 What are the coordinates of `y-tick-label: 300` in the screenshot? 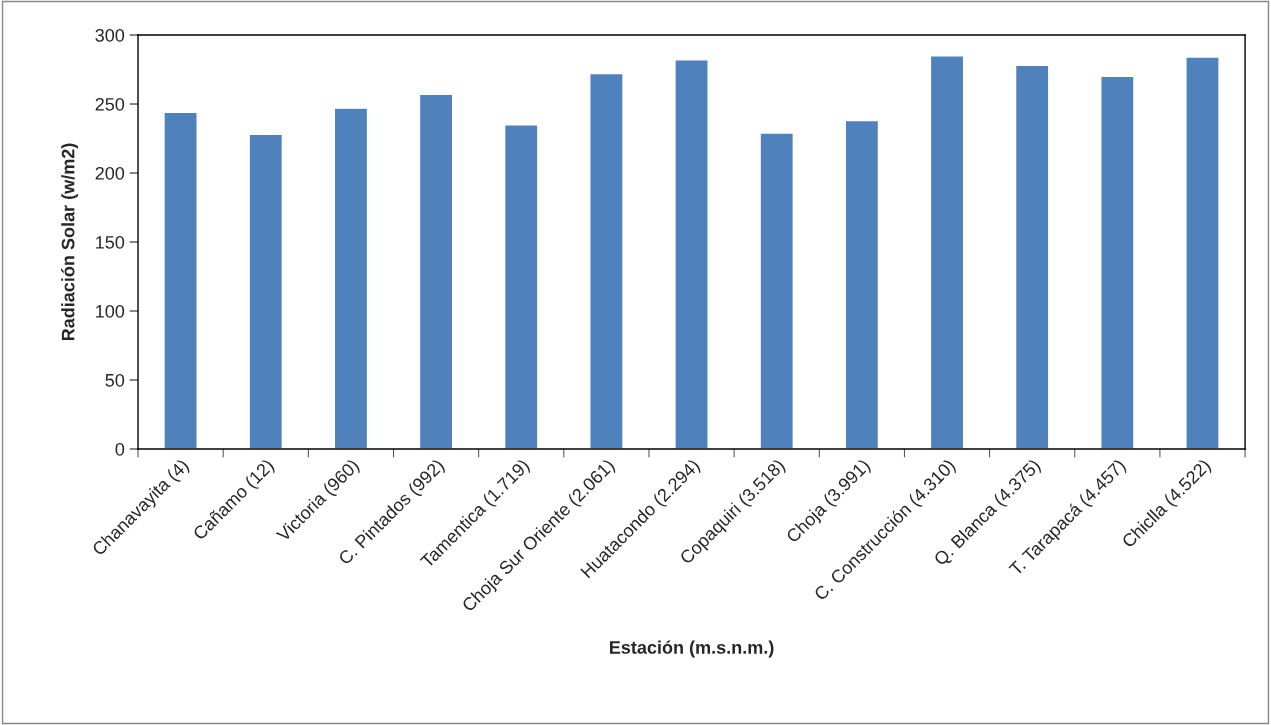 It's located at (110, 35).